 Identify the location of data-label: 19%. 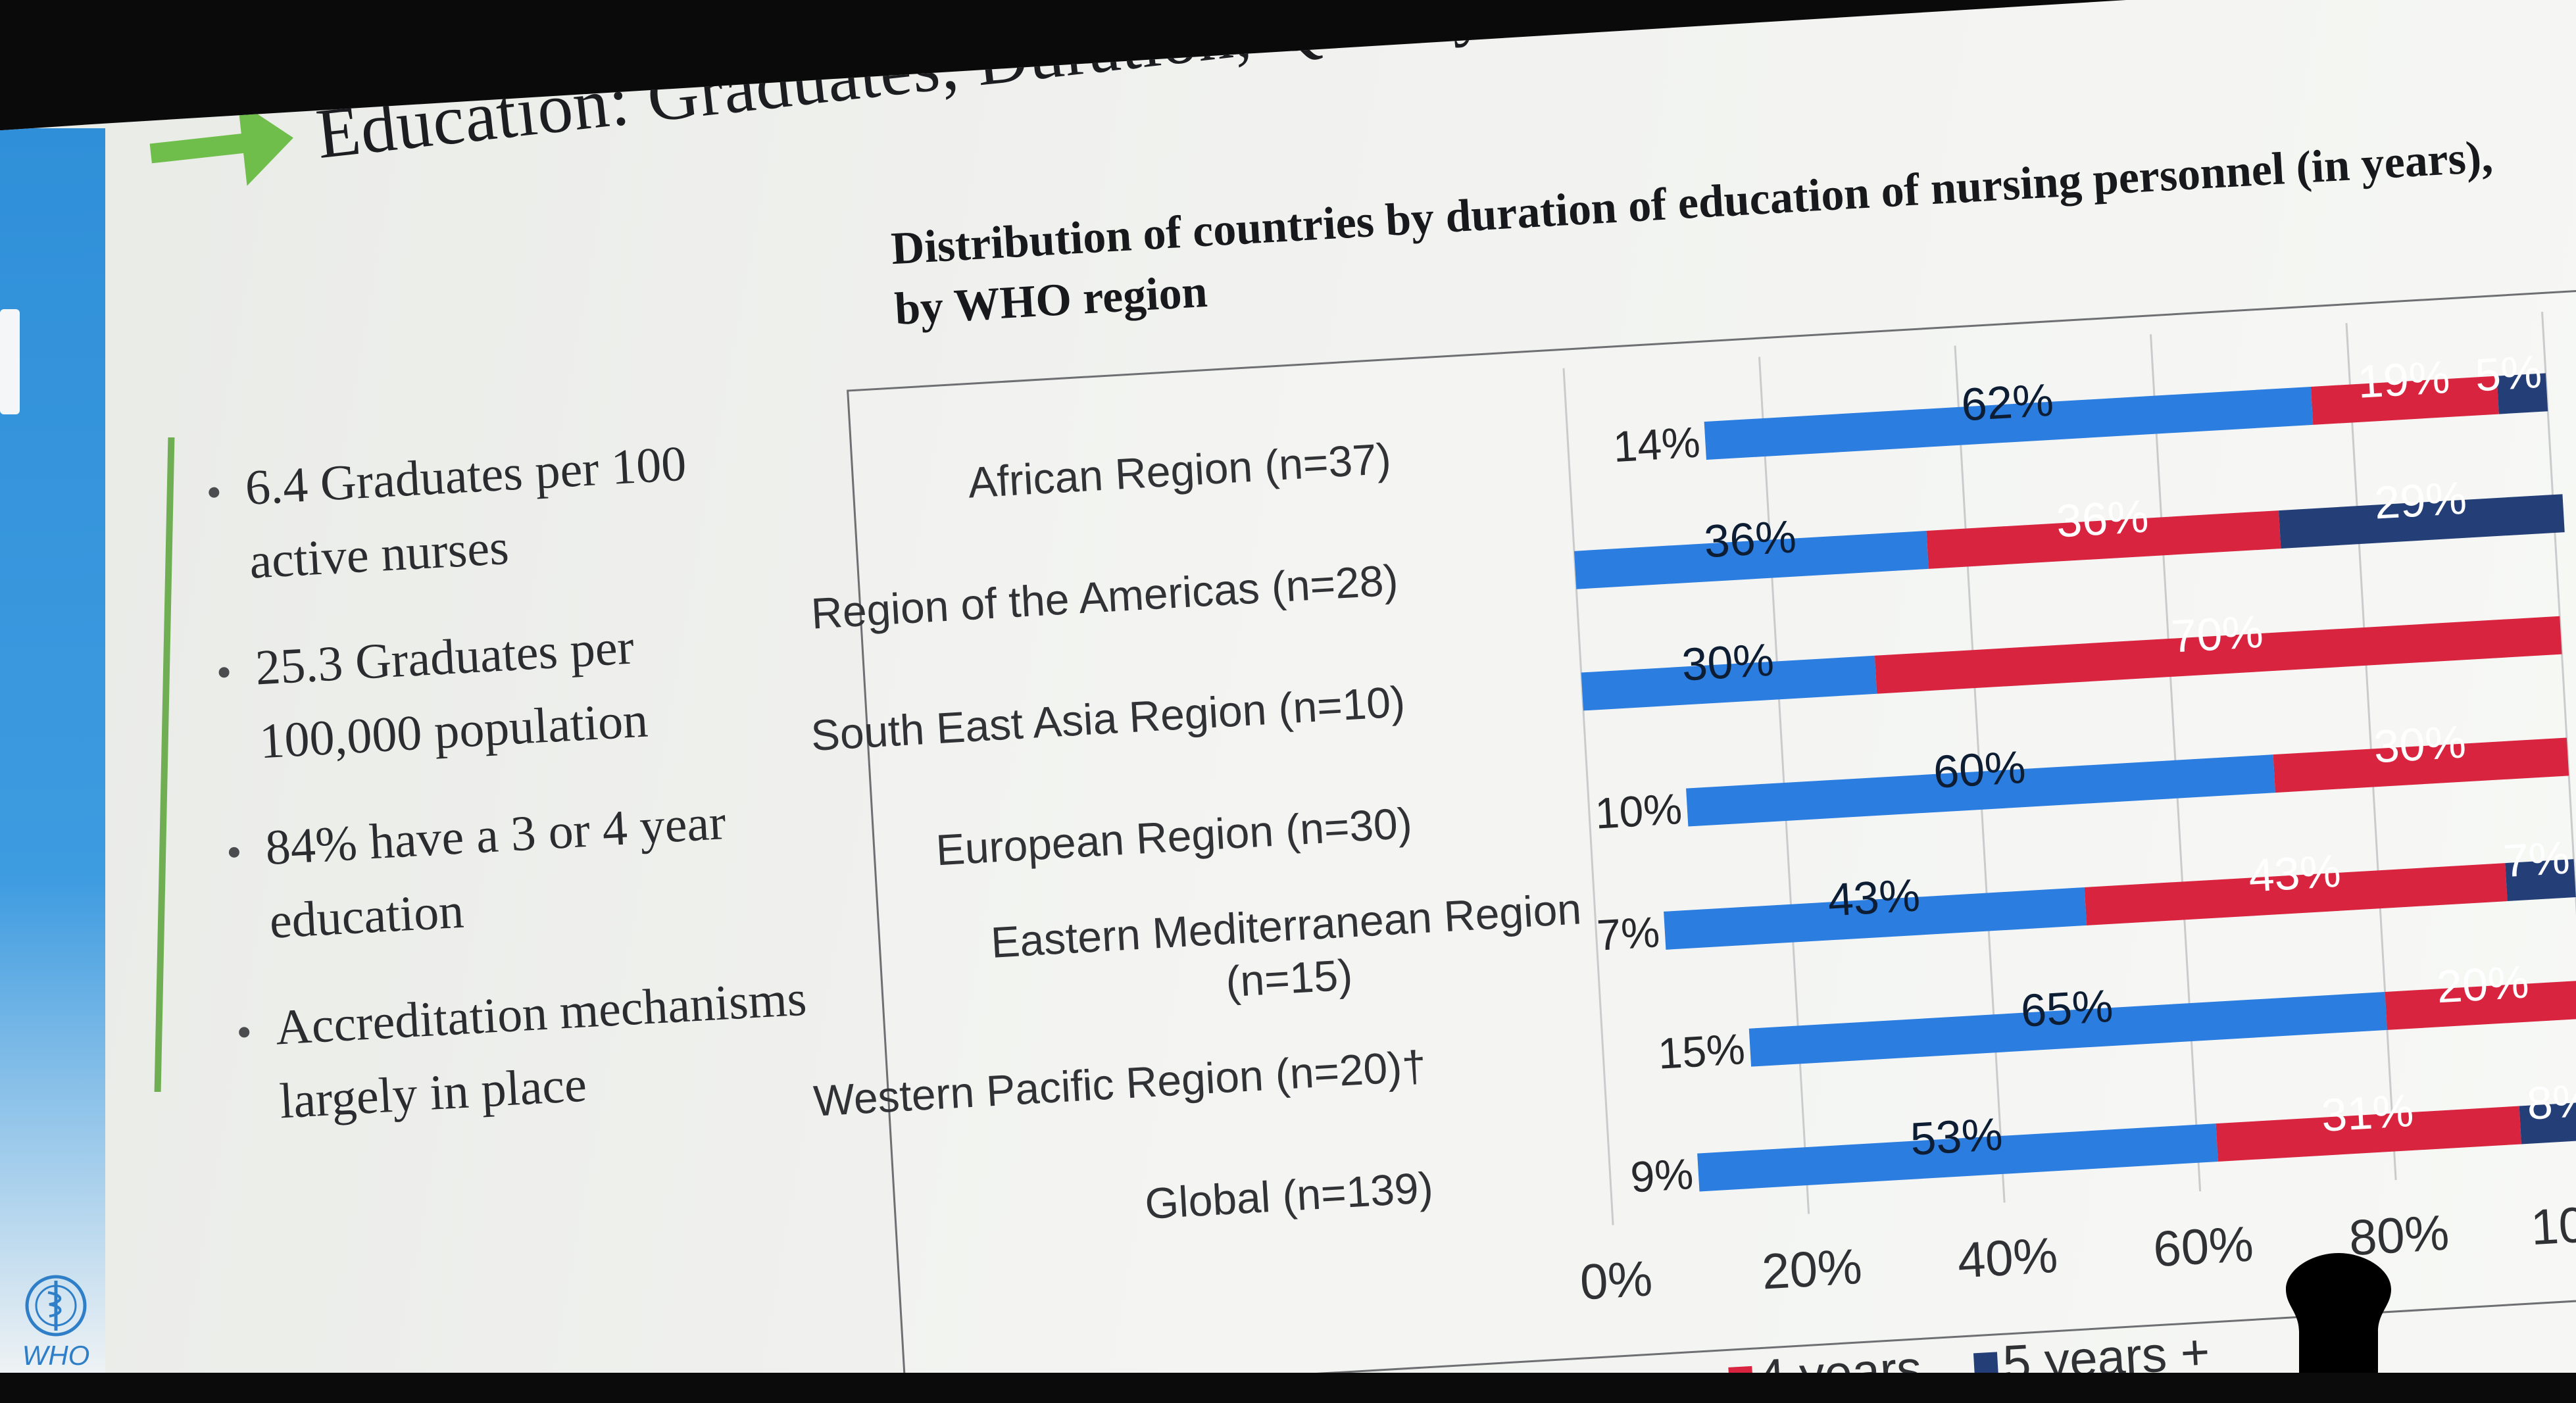
(2403, 380).